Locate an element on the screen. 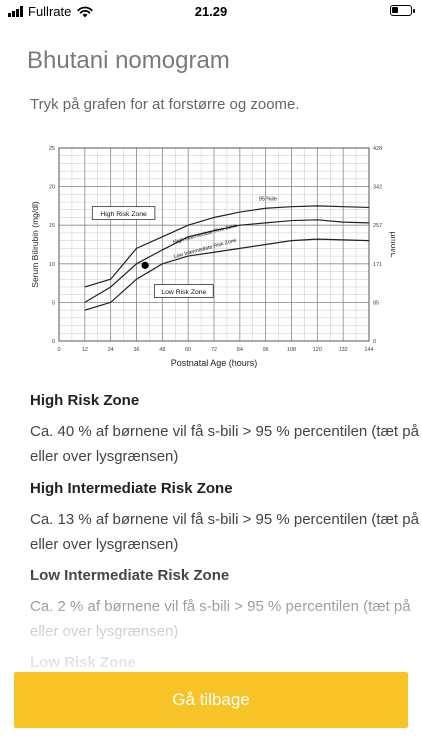  section-heading: High Risk Zone is located at coordinates (85, 400).